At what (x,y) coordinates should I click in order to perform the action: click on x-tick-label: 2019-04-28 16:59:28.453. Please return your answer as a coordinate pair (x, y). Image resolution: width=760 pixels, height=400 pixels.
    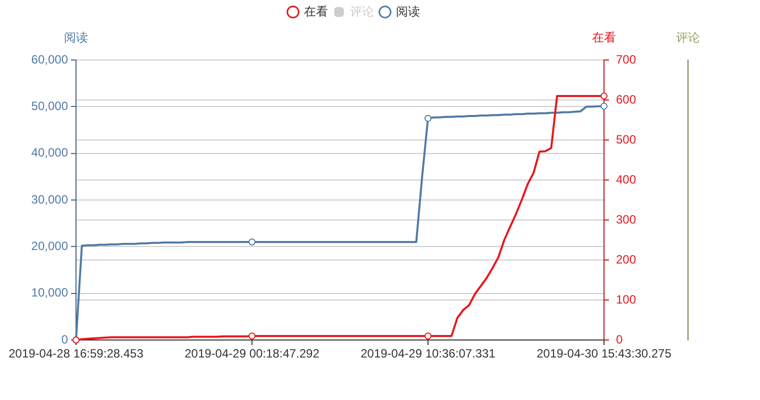
    Looking at the image, I should click on (76, 353).